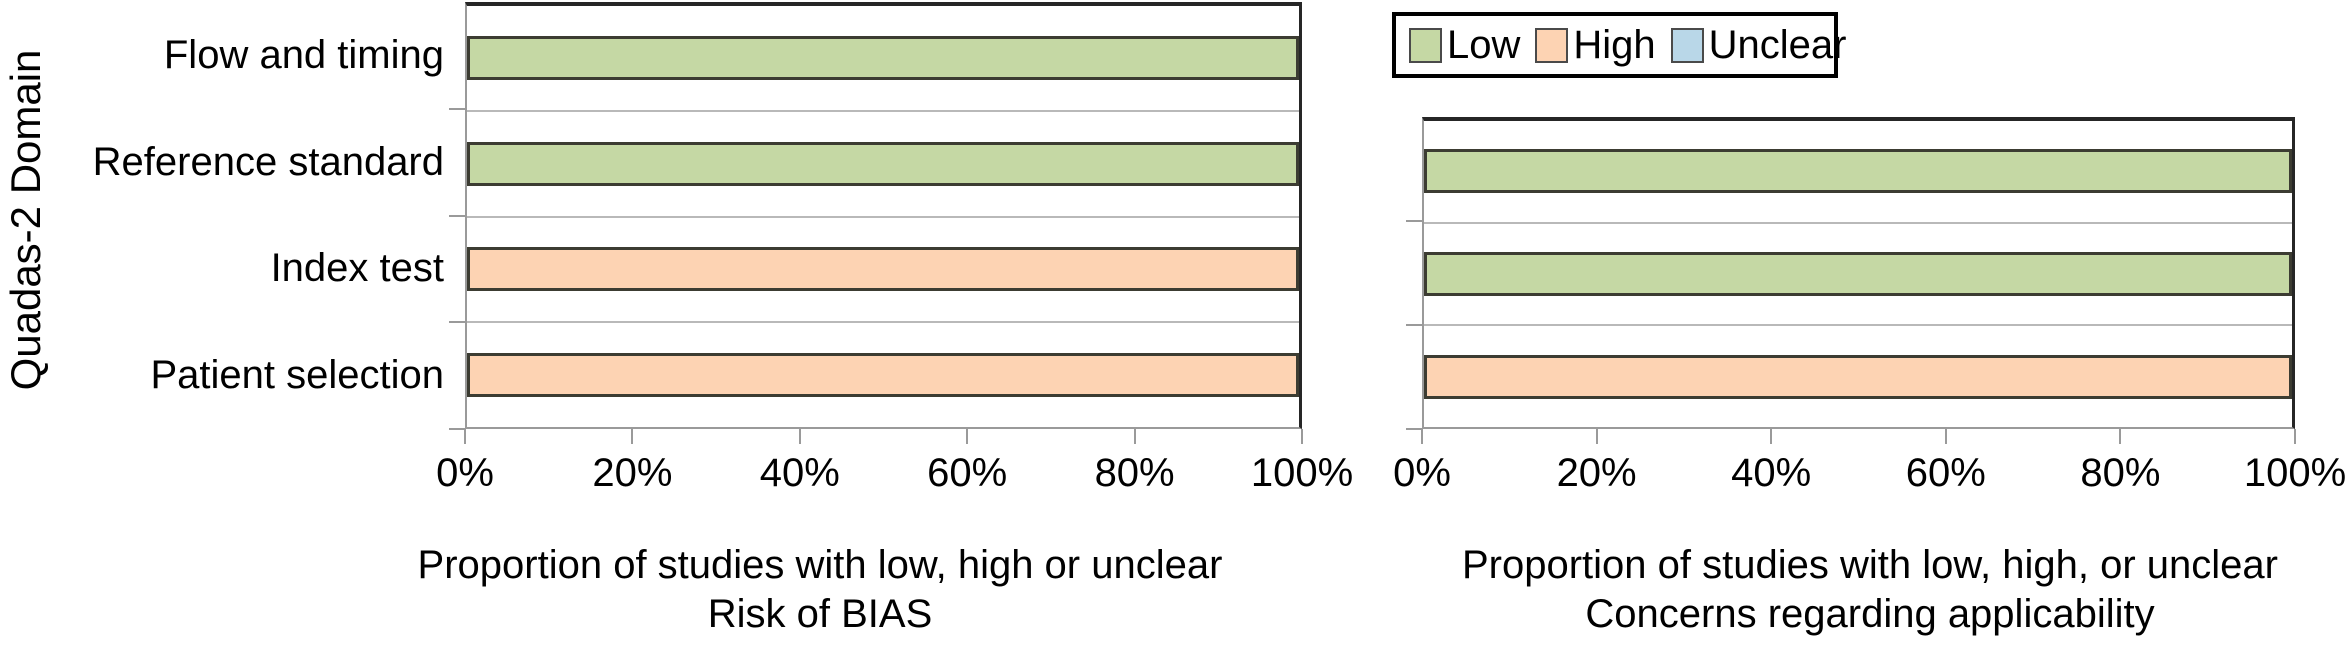  What do you see at coordinates (1777, 44) in the screenshot?
I see `legend-label-unclear: Unclear` at bounding box center [1777, 44].